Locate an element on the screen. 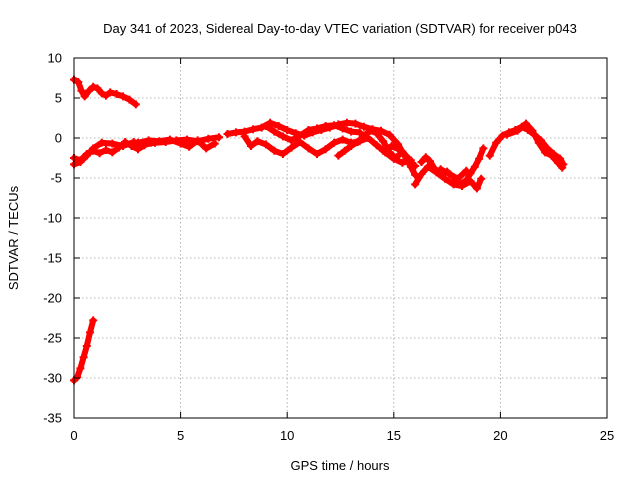 The height and width of the screenshot is (480, 640). x-tick-label: 15 is located at coordinates (394, 435).